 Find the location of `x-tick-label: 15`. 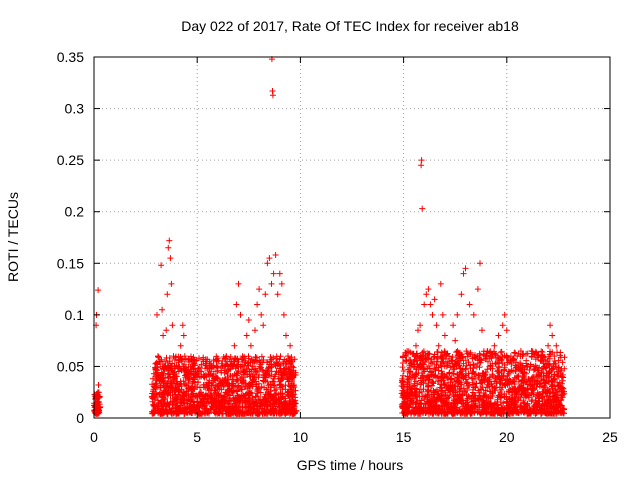

x-tick-label: 15 is located at coordinates (404, 437).